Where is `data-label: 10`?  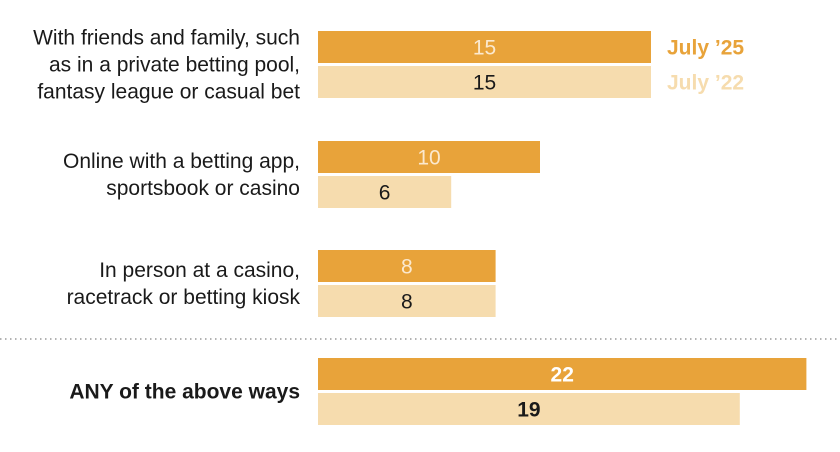 data-label: 10 is located at coordinates (428, 158).